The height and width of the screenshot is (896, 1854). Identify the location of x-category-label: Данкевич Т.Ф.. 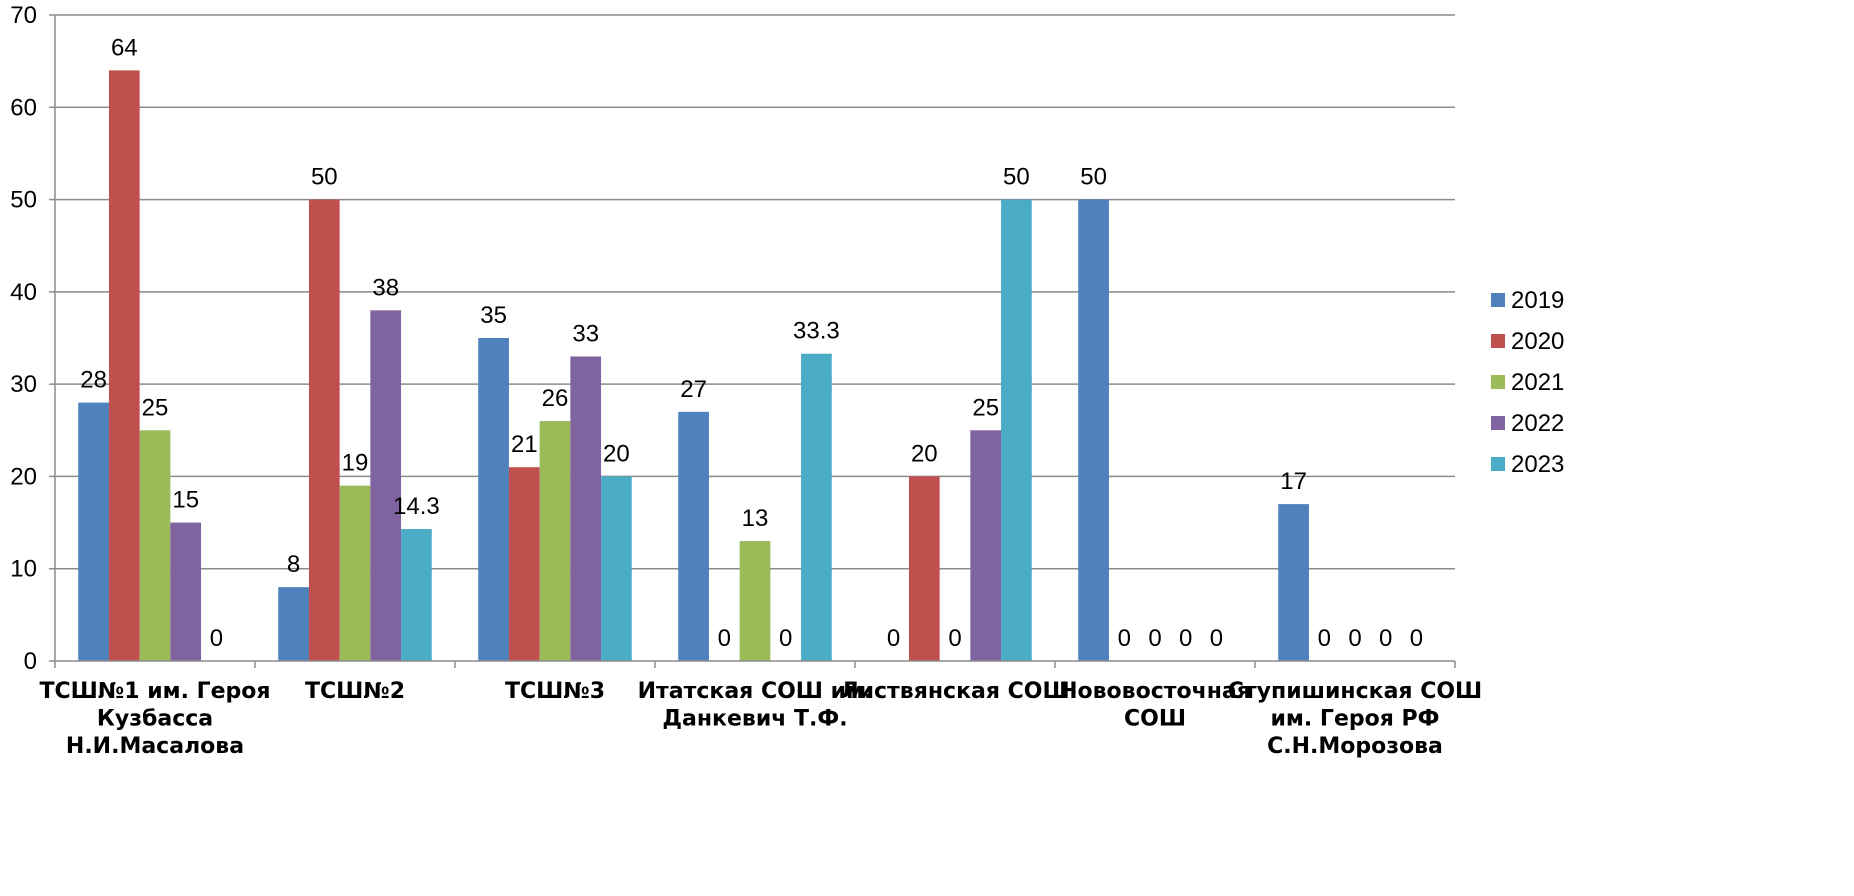
(754, 719).